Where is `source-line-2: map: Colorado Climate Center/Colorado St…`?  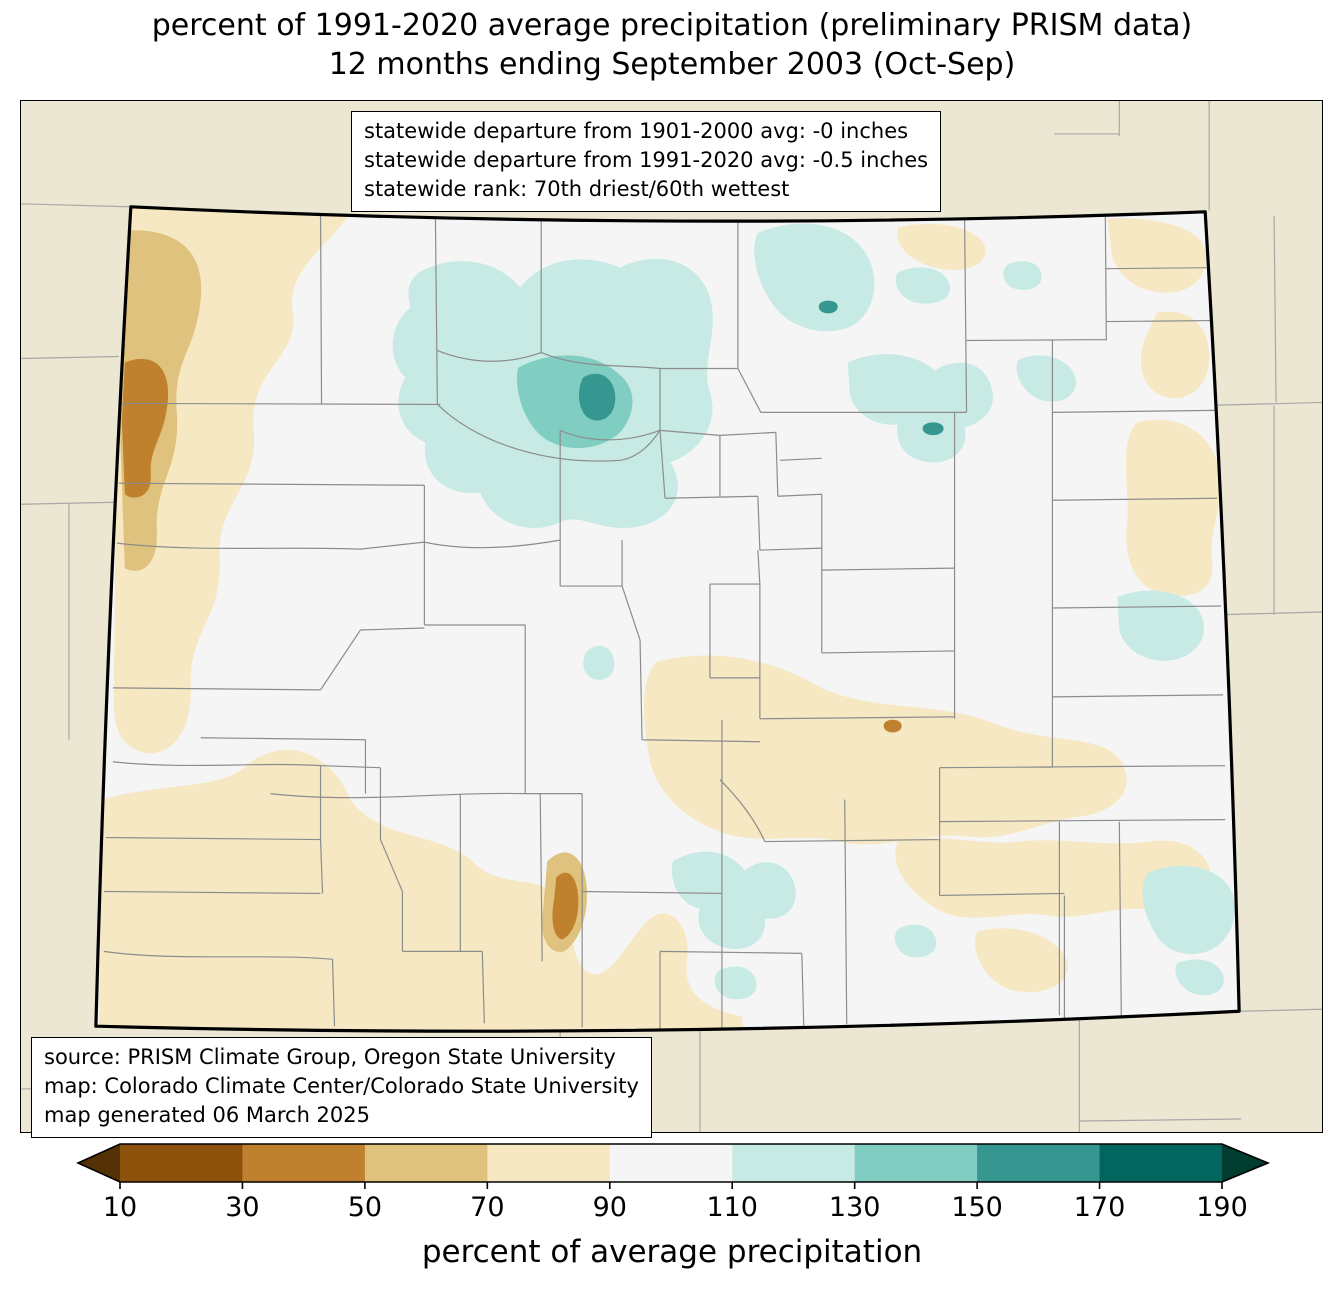 source-line-2: map: Colorado Climate Center/Colorado St… is located at coordinates (341, 1085).